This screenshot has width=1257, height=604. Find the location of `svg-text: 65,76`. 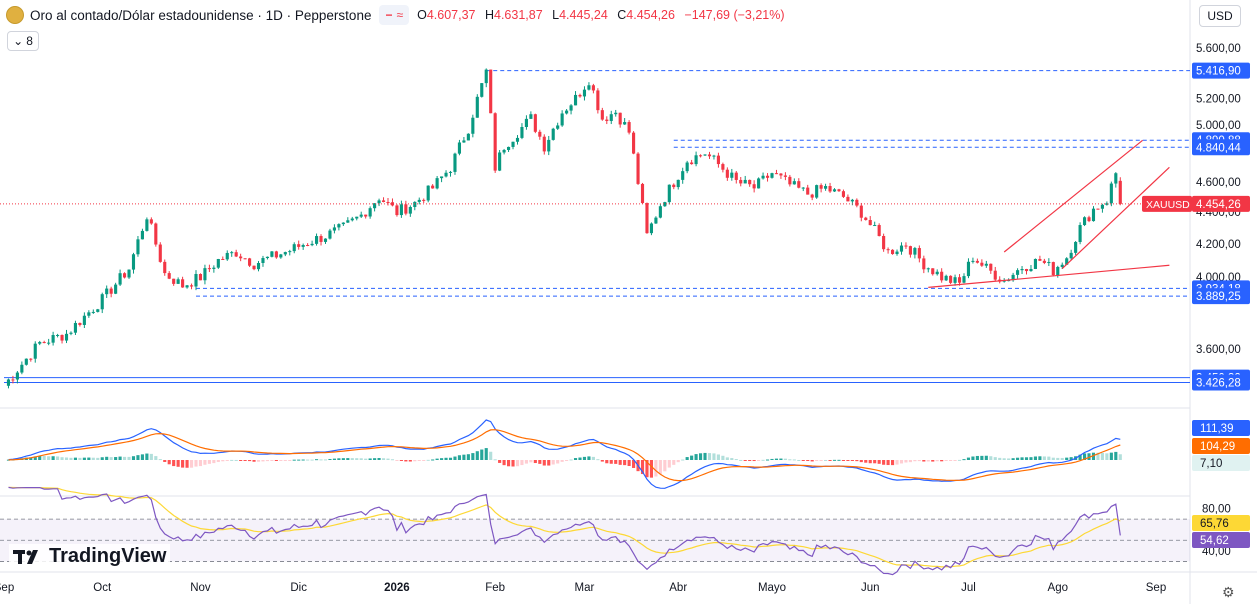

svg-text: 65,76 is located at coordinates (1214, 524).